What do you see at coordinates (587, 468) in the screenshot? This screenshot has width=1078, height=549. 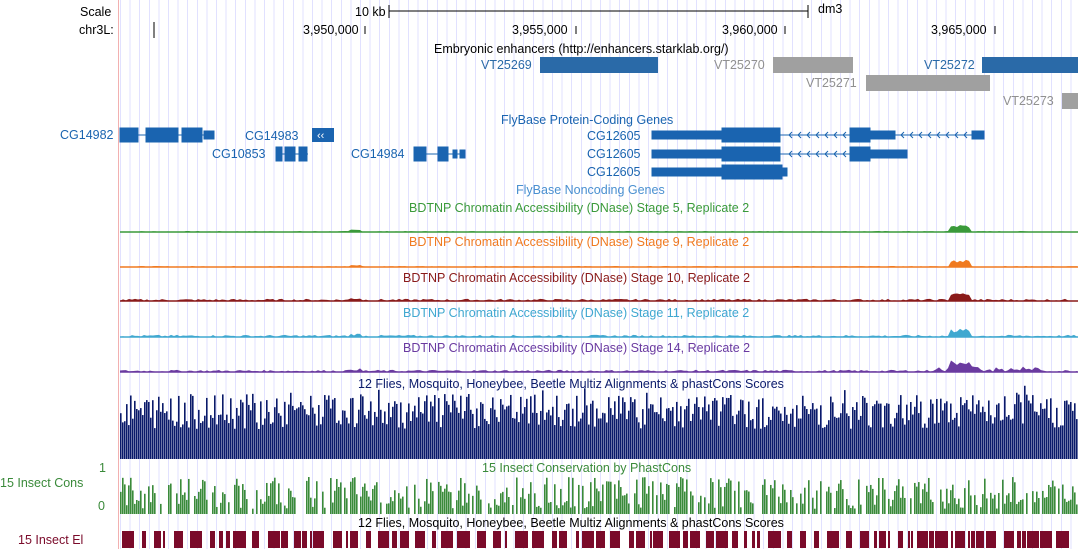 I see `phastcons-track-title: 15 Insect Conservation by PhastCons` at bounding box center [587, 468].